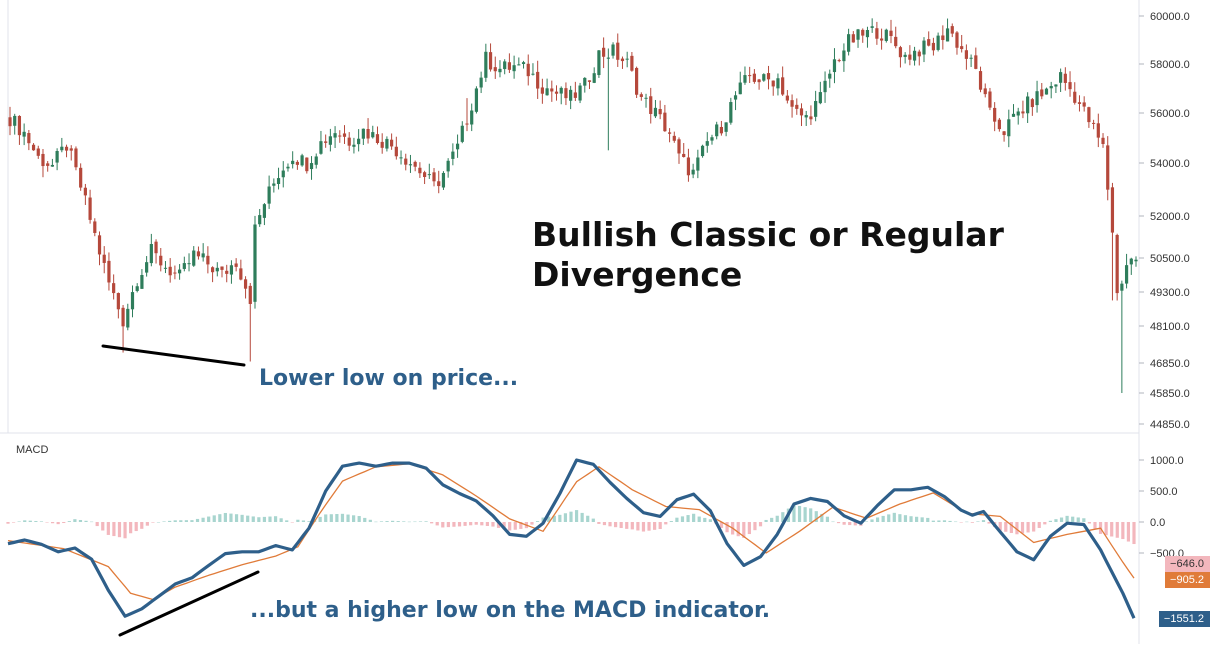  What do you see at coordinates (32, 450) in the screenshot?
I see `macd-pane-label: MACD` at bounding box center [32, 450].